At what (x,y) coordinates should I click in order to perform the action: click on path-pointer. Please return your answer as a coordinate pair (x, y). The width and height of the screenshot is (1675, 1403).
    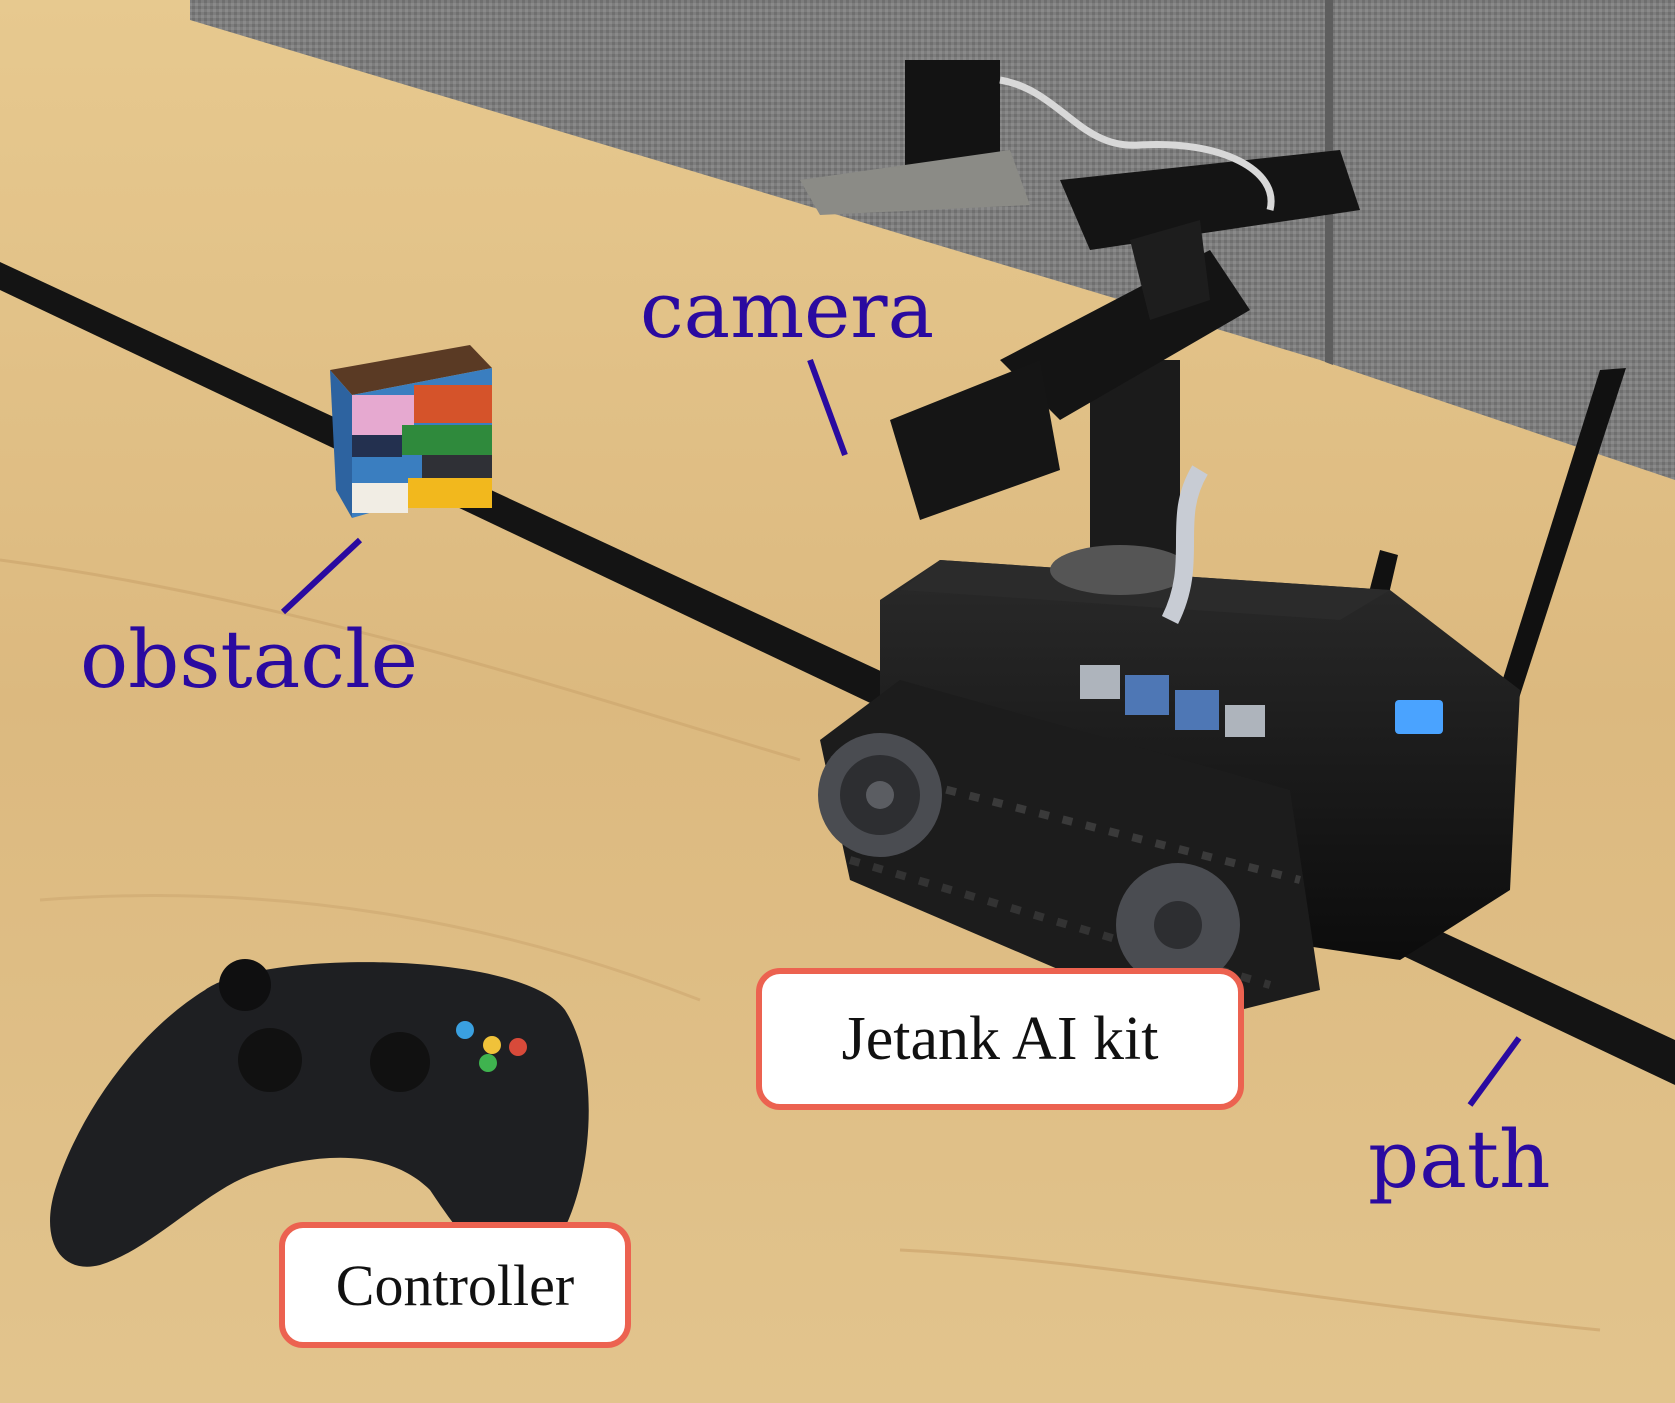
    Looking at the image, I should click on (1494, 1071).